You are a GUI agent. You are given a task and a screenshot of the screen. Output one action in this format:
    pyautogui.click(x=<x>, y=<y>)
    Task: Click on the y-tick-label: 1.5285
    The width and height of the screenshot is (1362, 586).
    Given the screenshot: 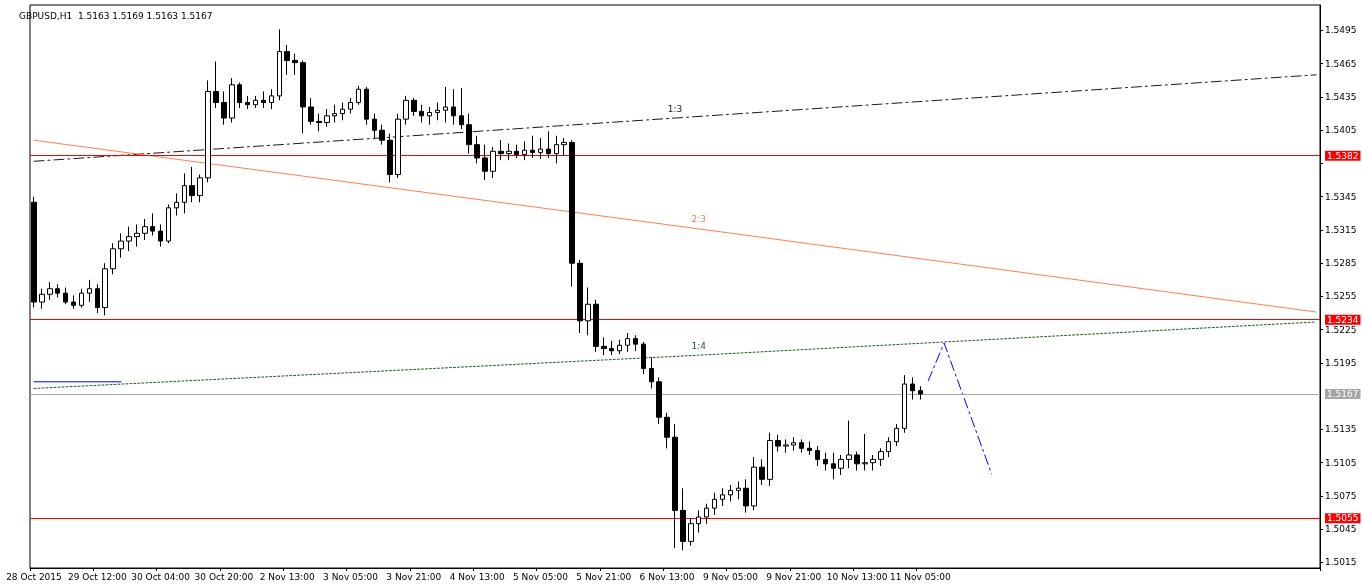 What is the action you would take?
    pyautogui.click(x=1341, y=263)
    